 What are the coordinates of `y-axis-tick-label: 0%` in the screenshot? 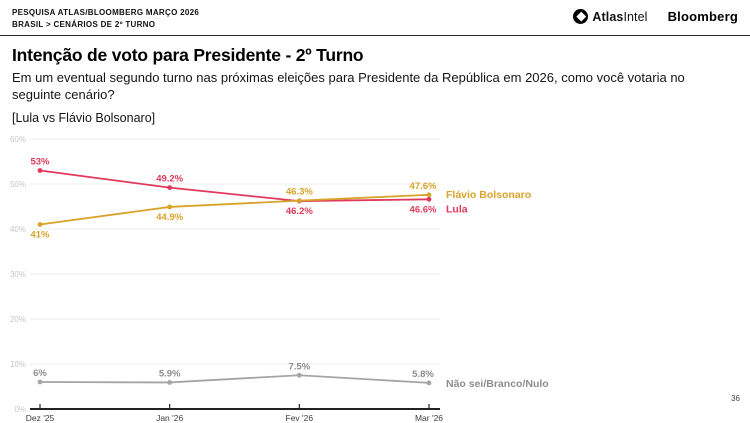 It's located at (20, 409).